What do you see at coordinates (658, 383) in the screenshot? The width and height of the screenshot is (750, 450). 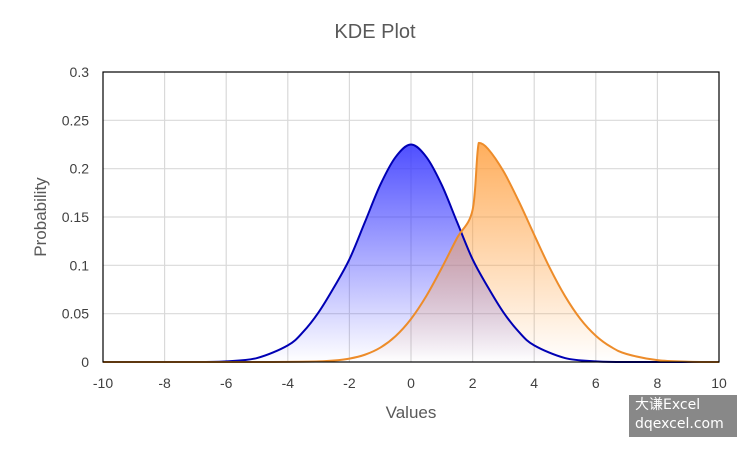 I see `x-tick-label: 8` at bounding box center [658, 383].